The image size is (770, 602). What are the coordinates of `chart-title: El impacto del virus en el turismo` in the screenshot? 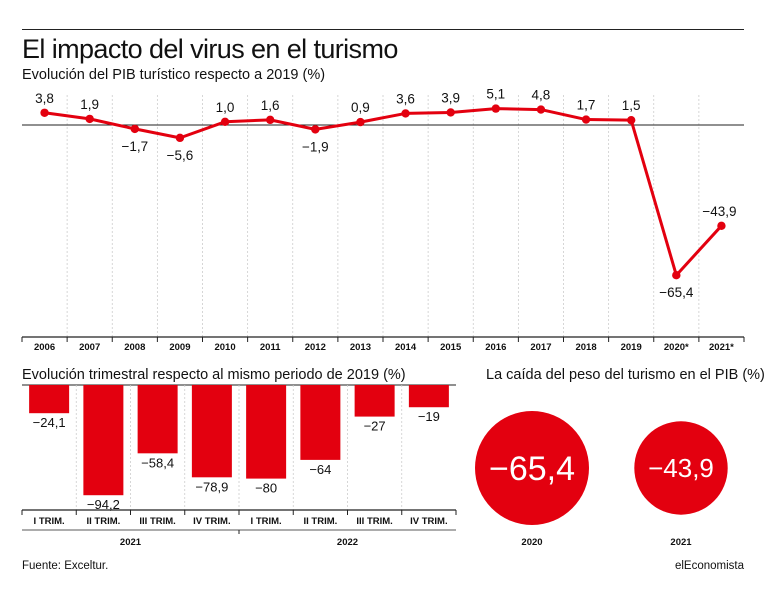 It's located at (210, 49).